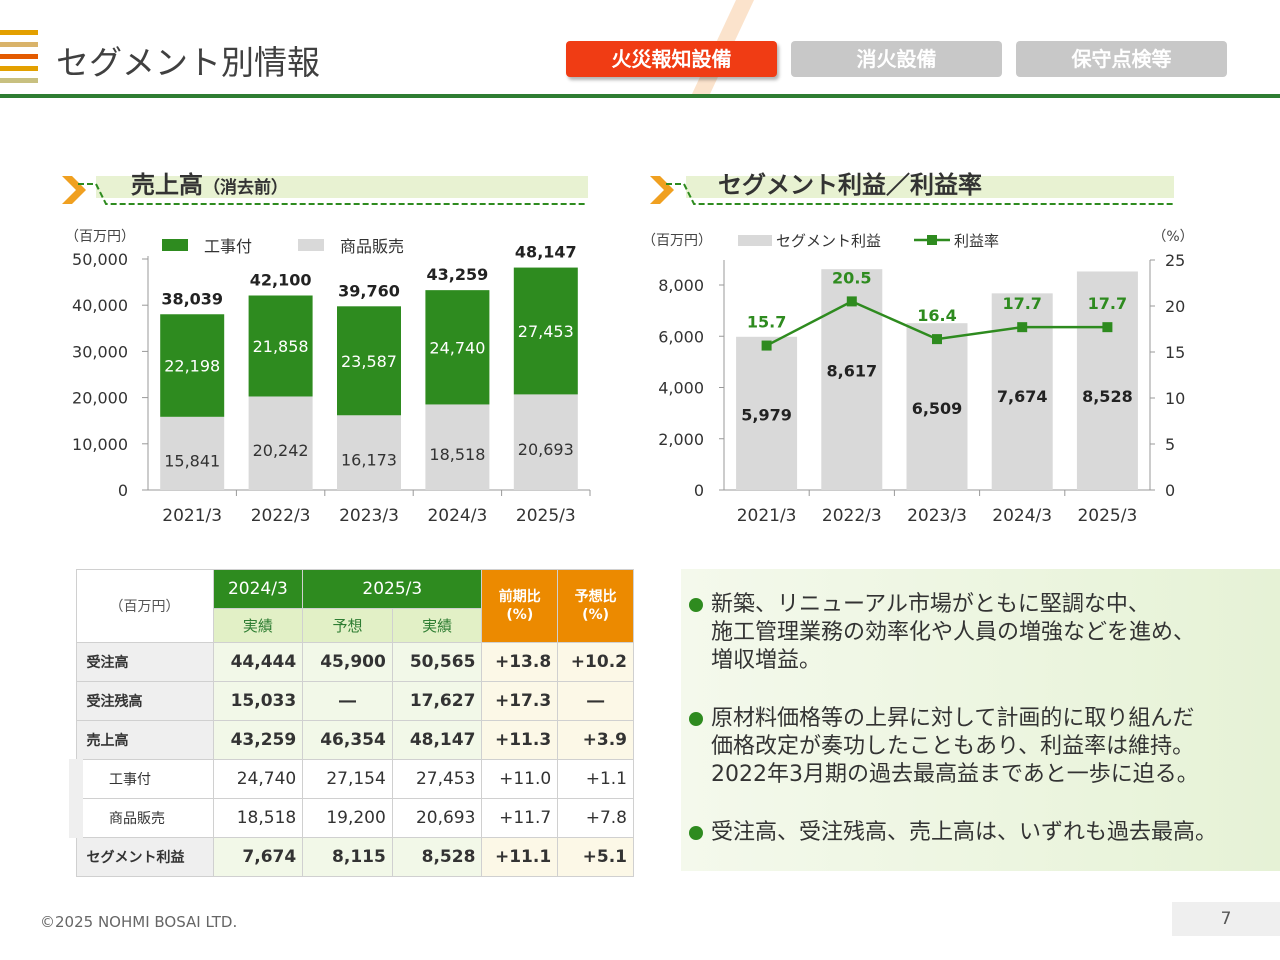 The height and width of the screenshot is (960, 1280). I want to click on sales-label-construction: 22,198, so click(192, 366).